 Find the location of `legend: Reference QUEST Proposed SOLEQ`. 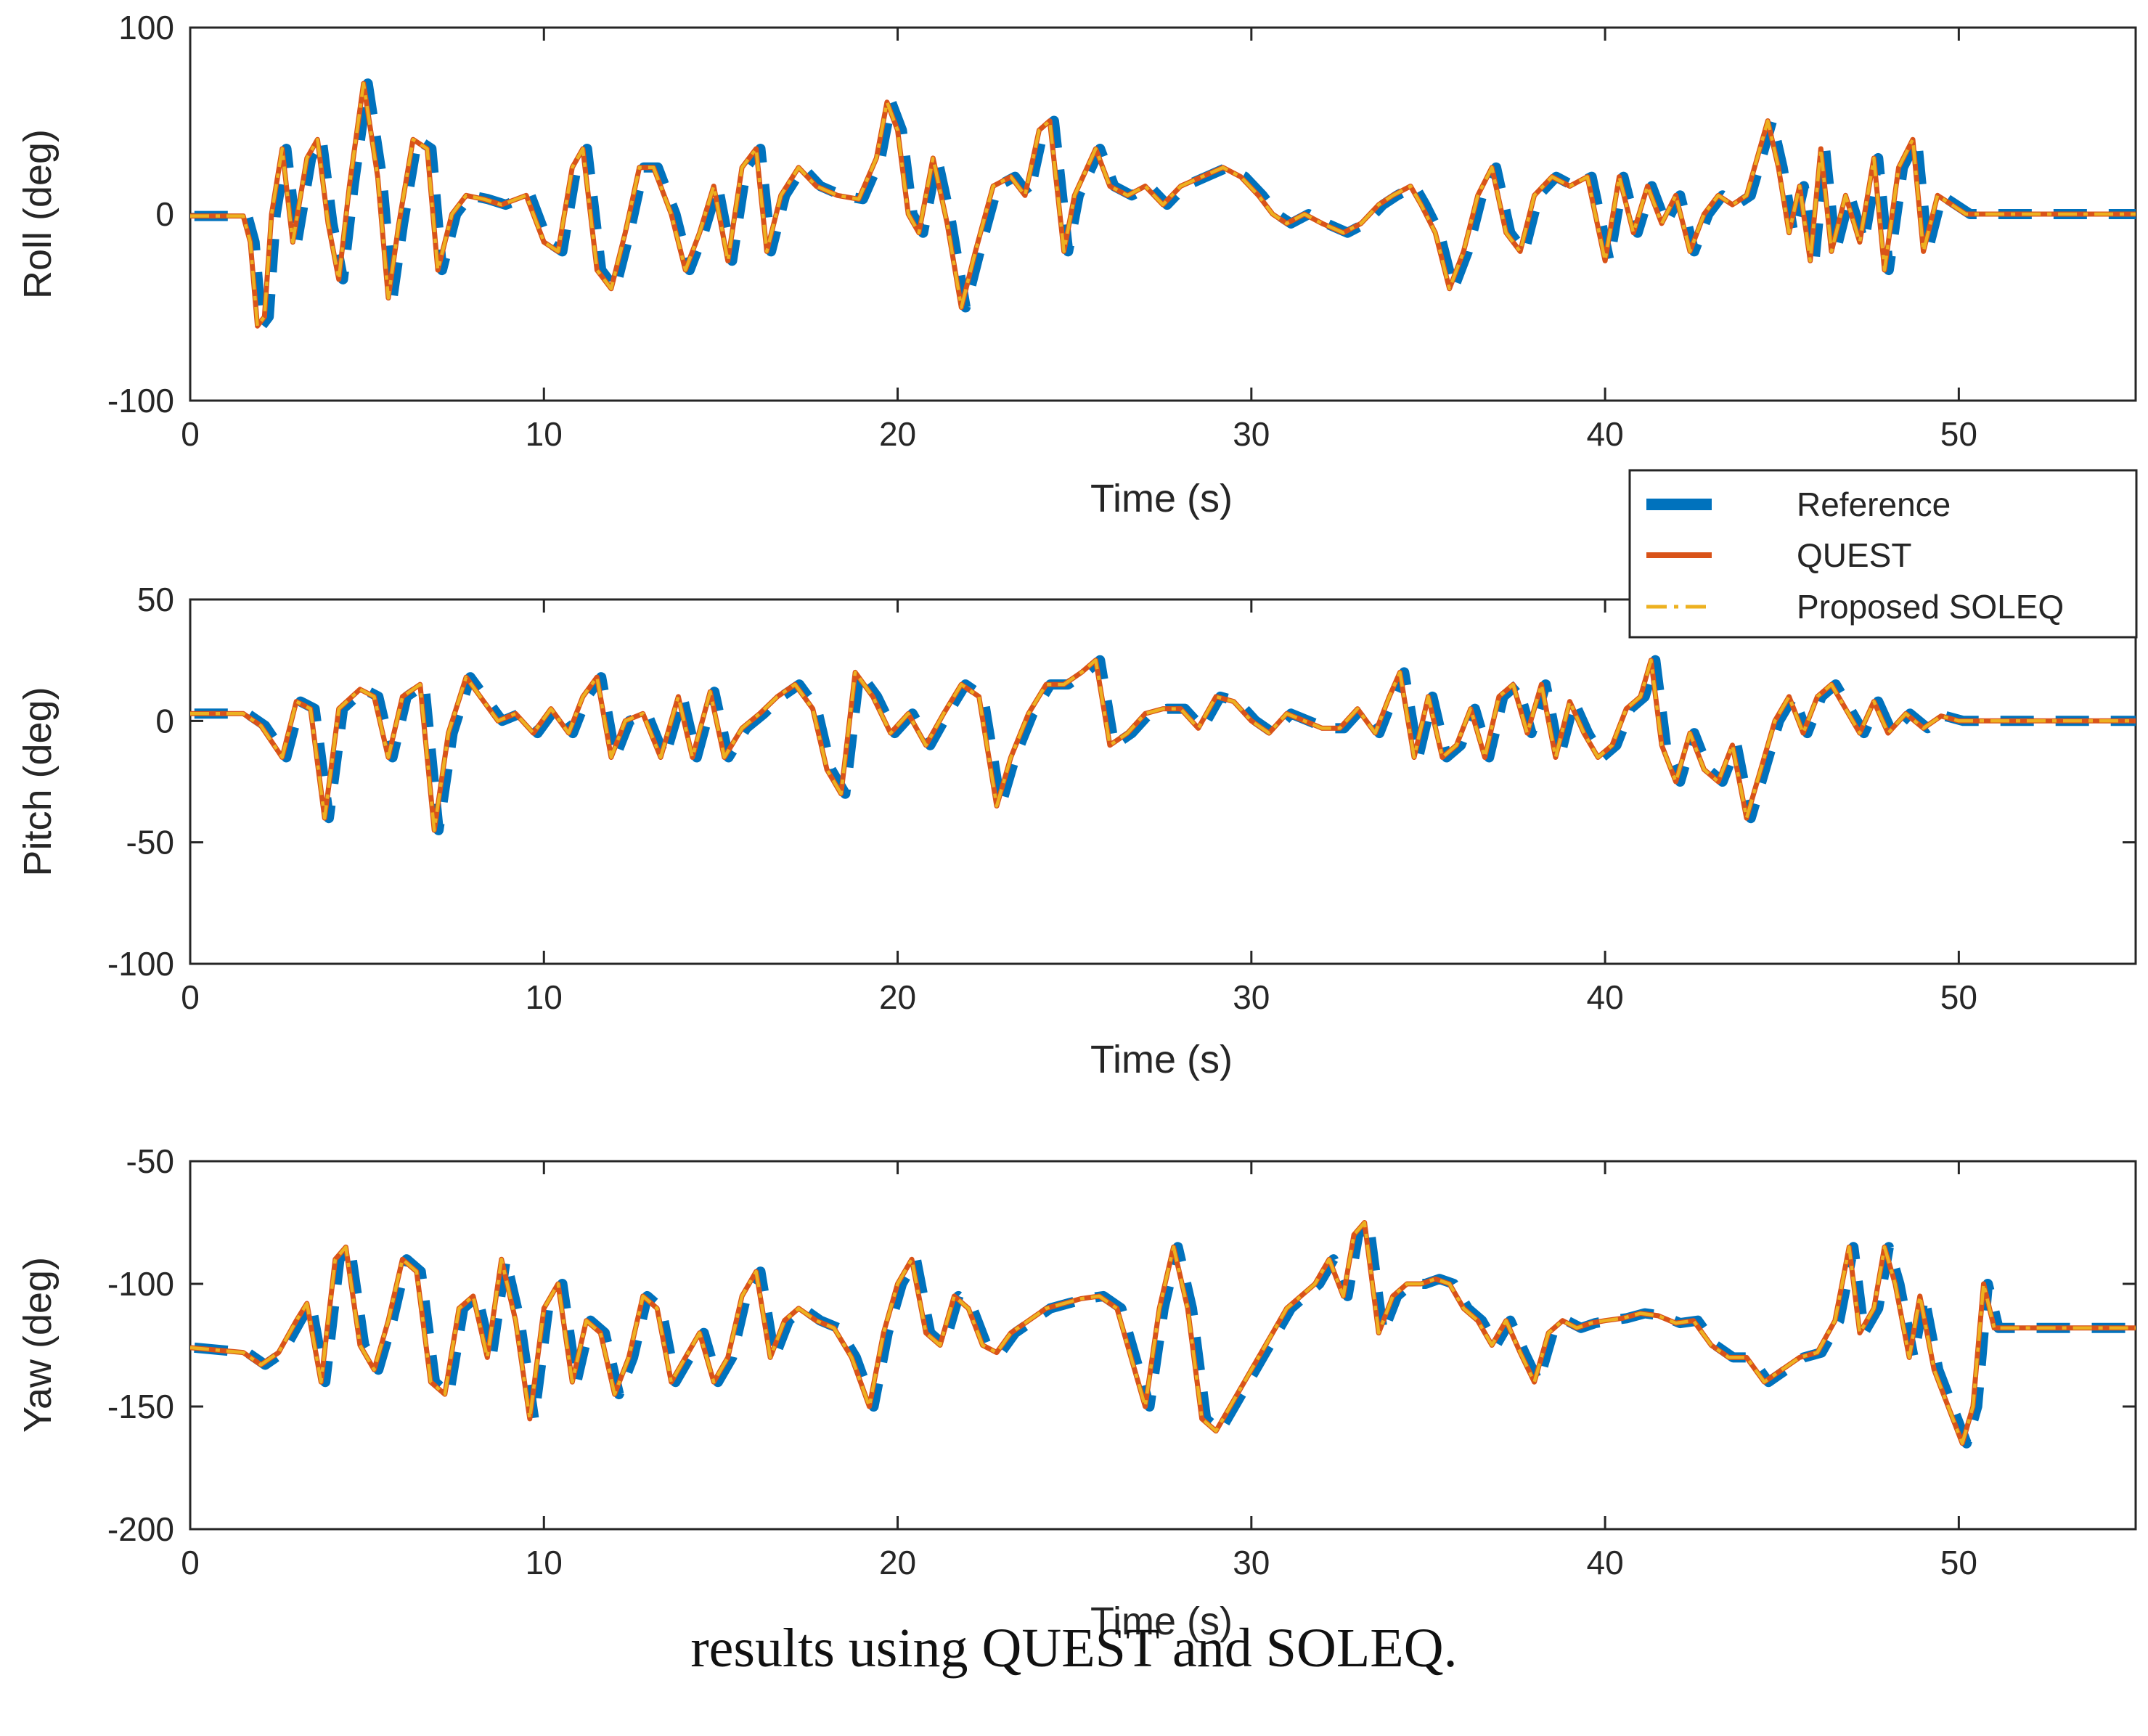

legend: Reference QUEST Proposed SOLEQ is located at coordinates (1883, 554).